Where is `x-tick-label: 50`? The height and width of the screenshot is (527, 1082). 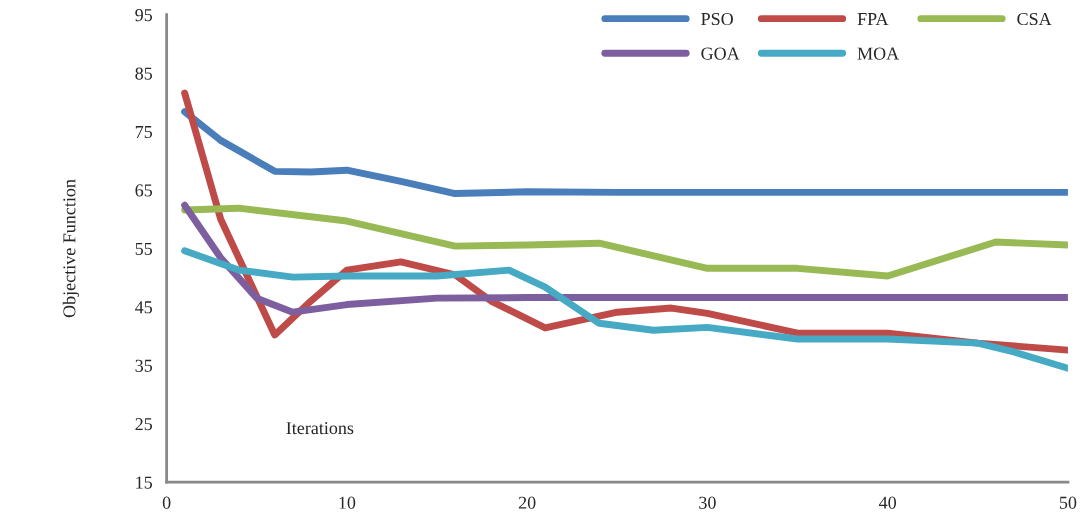
x-tick-label: 50 is located at coordinates (1068, 502).